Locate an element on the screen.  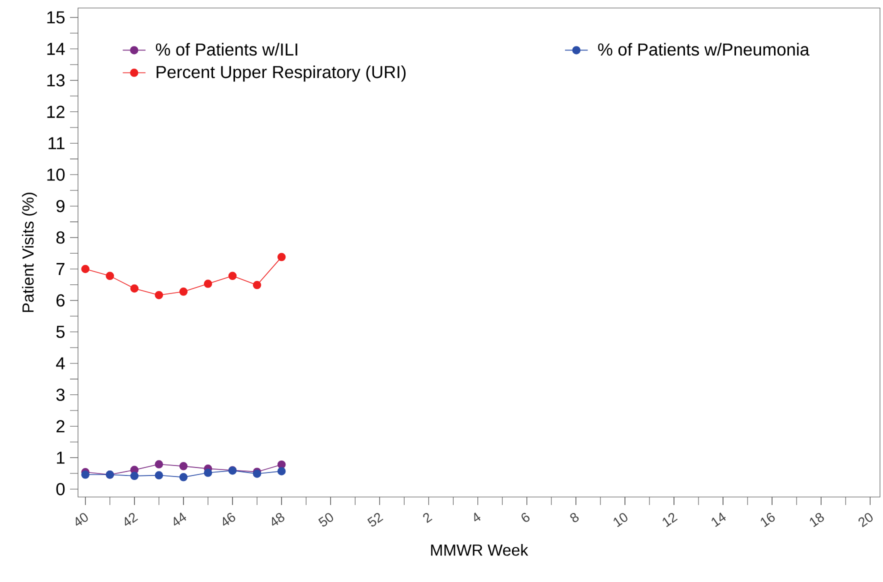
y-tick-label: 12 is located at coordinates (55, 112).